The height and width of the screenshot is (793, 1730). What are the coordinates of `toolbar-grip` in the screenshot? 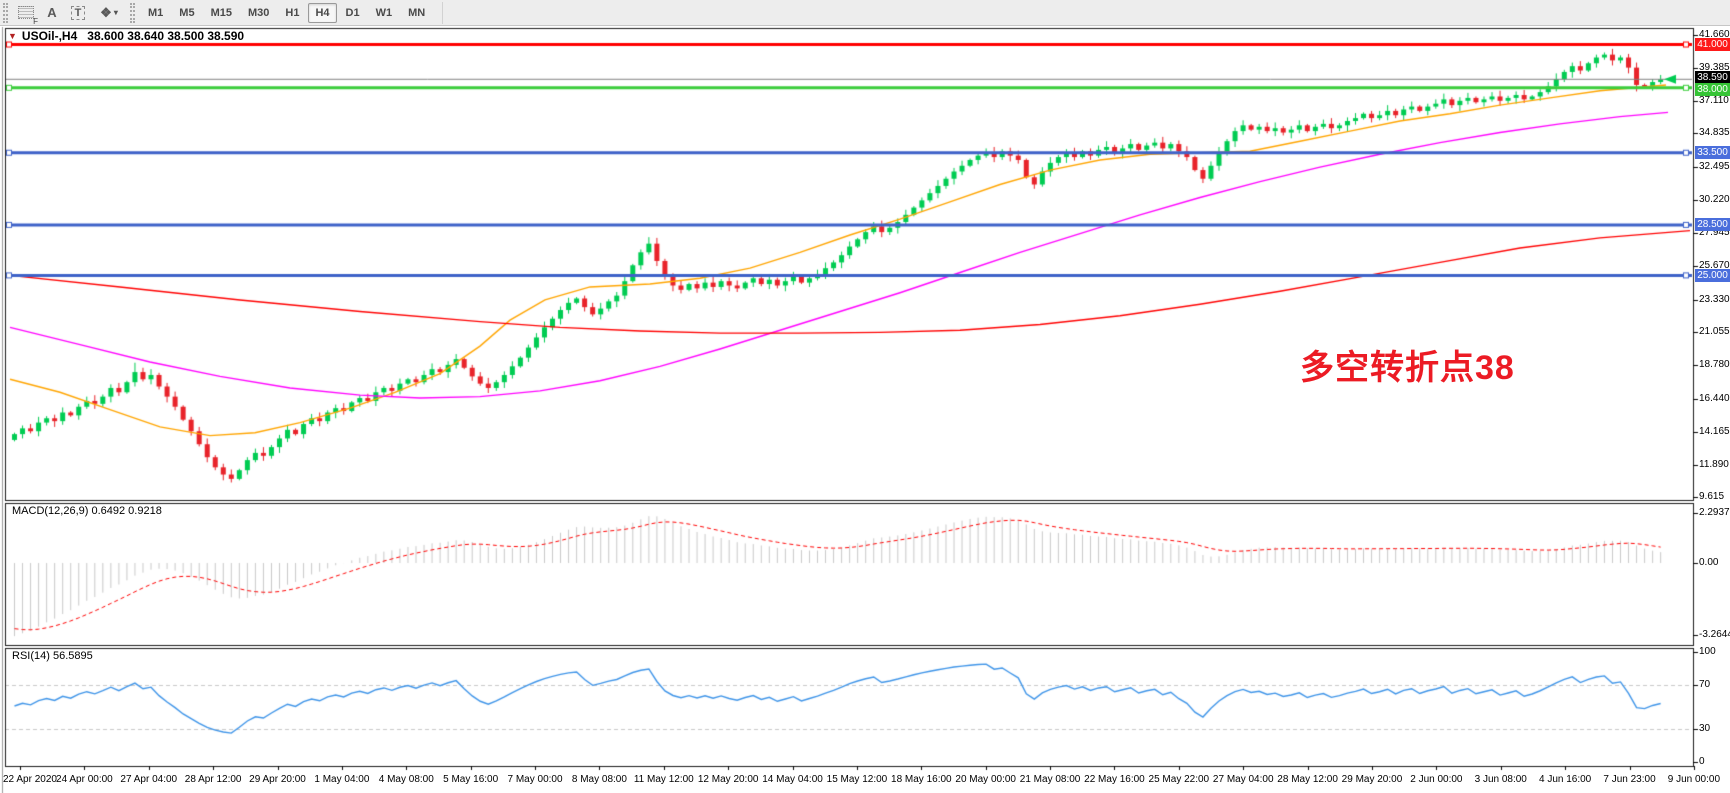 It's located at (5, 12).